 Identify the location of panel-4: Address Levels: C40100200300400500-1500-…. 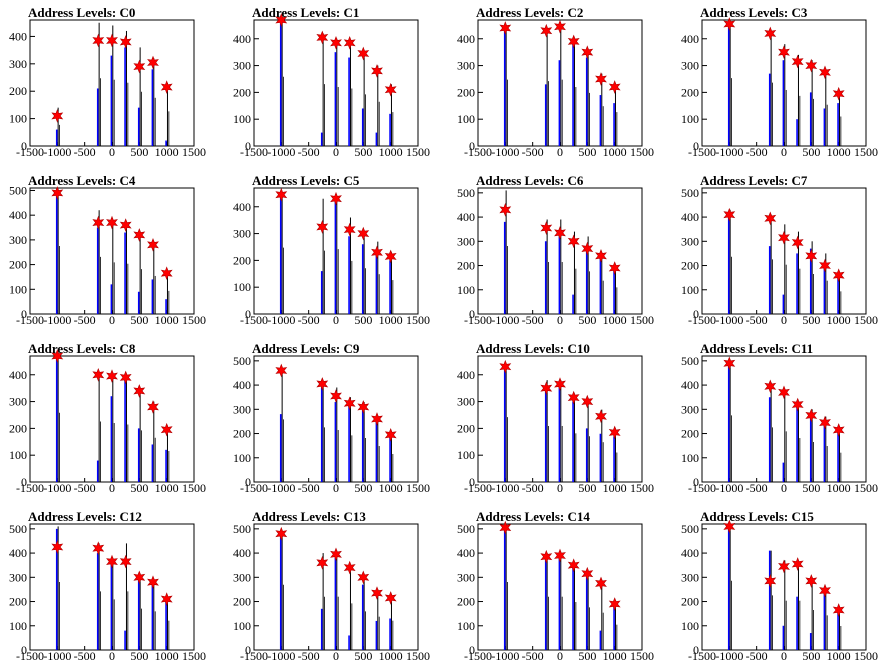
(107, 250).